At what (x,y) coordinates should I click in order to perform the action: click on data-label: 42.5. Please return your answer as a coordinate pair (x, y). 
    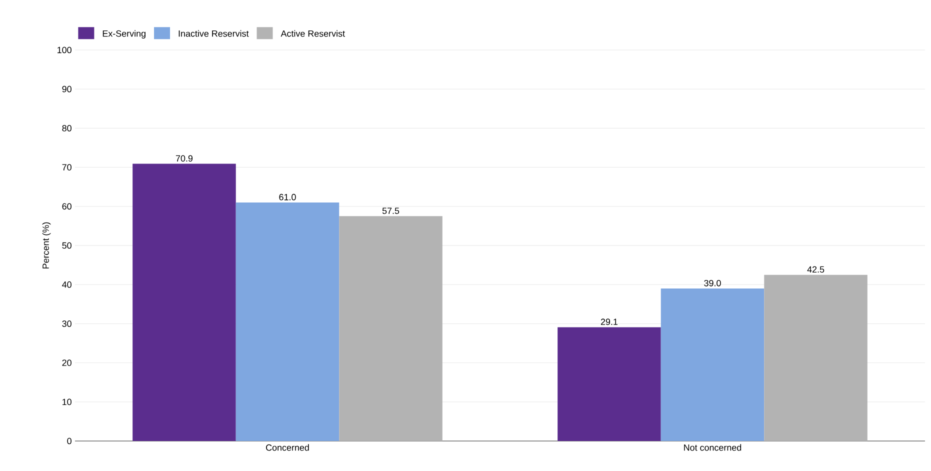
    Looking at the image, I should click on (815, 269).